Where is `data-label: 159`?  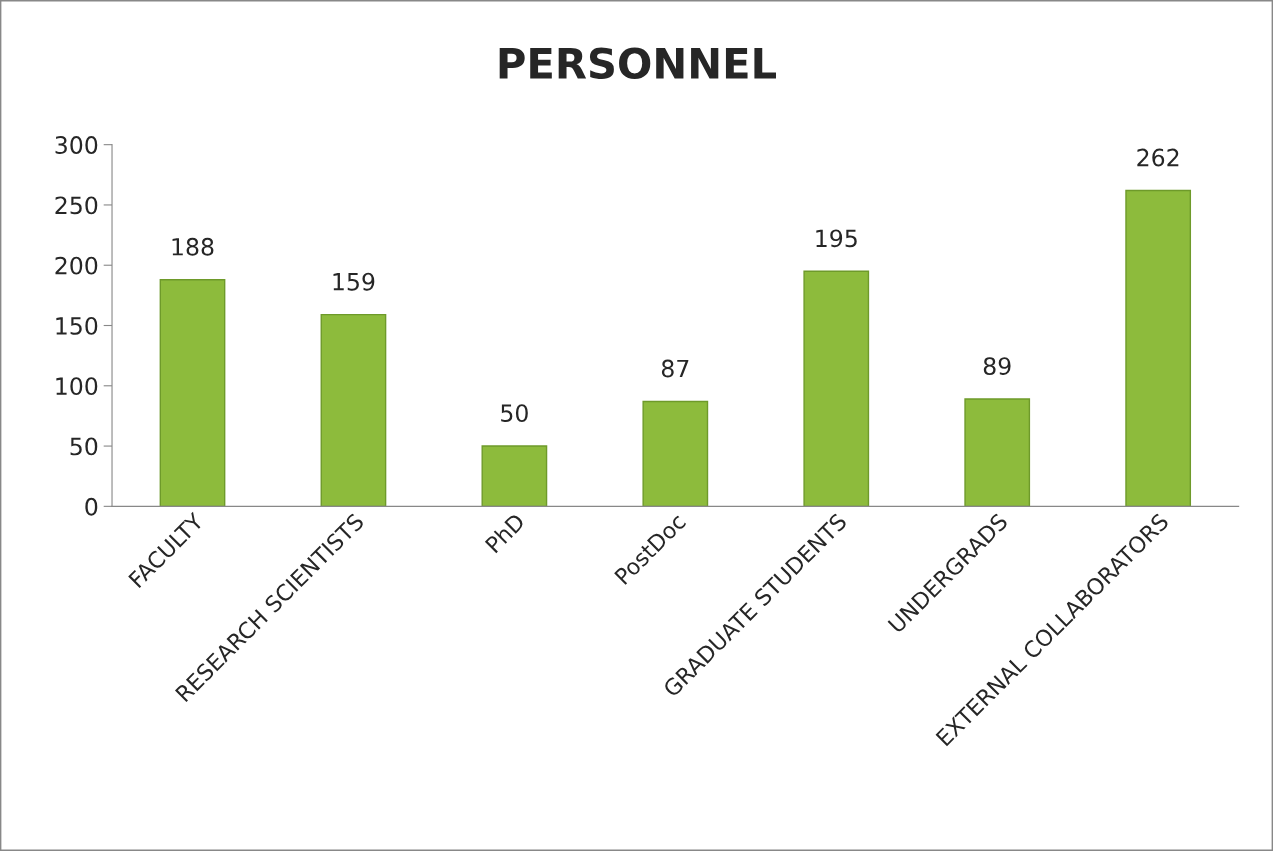 data-label: 159 is located at coordinates (354, 281).